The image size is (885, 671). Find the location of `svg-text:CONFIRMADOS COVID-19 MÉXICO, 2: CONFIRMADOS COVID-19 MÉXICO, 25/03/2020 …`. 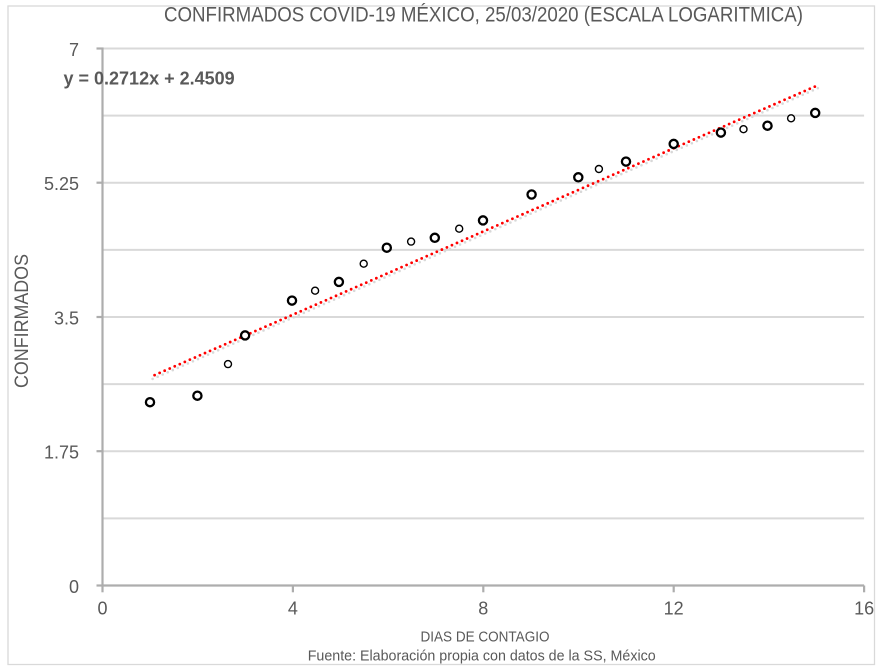

svg-text:CONFIRMADOS COVID-19 MÉXICO, 2: CONFIRMADOS COVID-19 MÉXICO, 25/03/2020 … is located at coordinates (483, 15).